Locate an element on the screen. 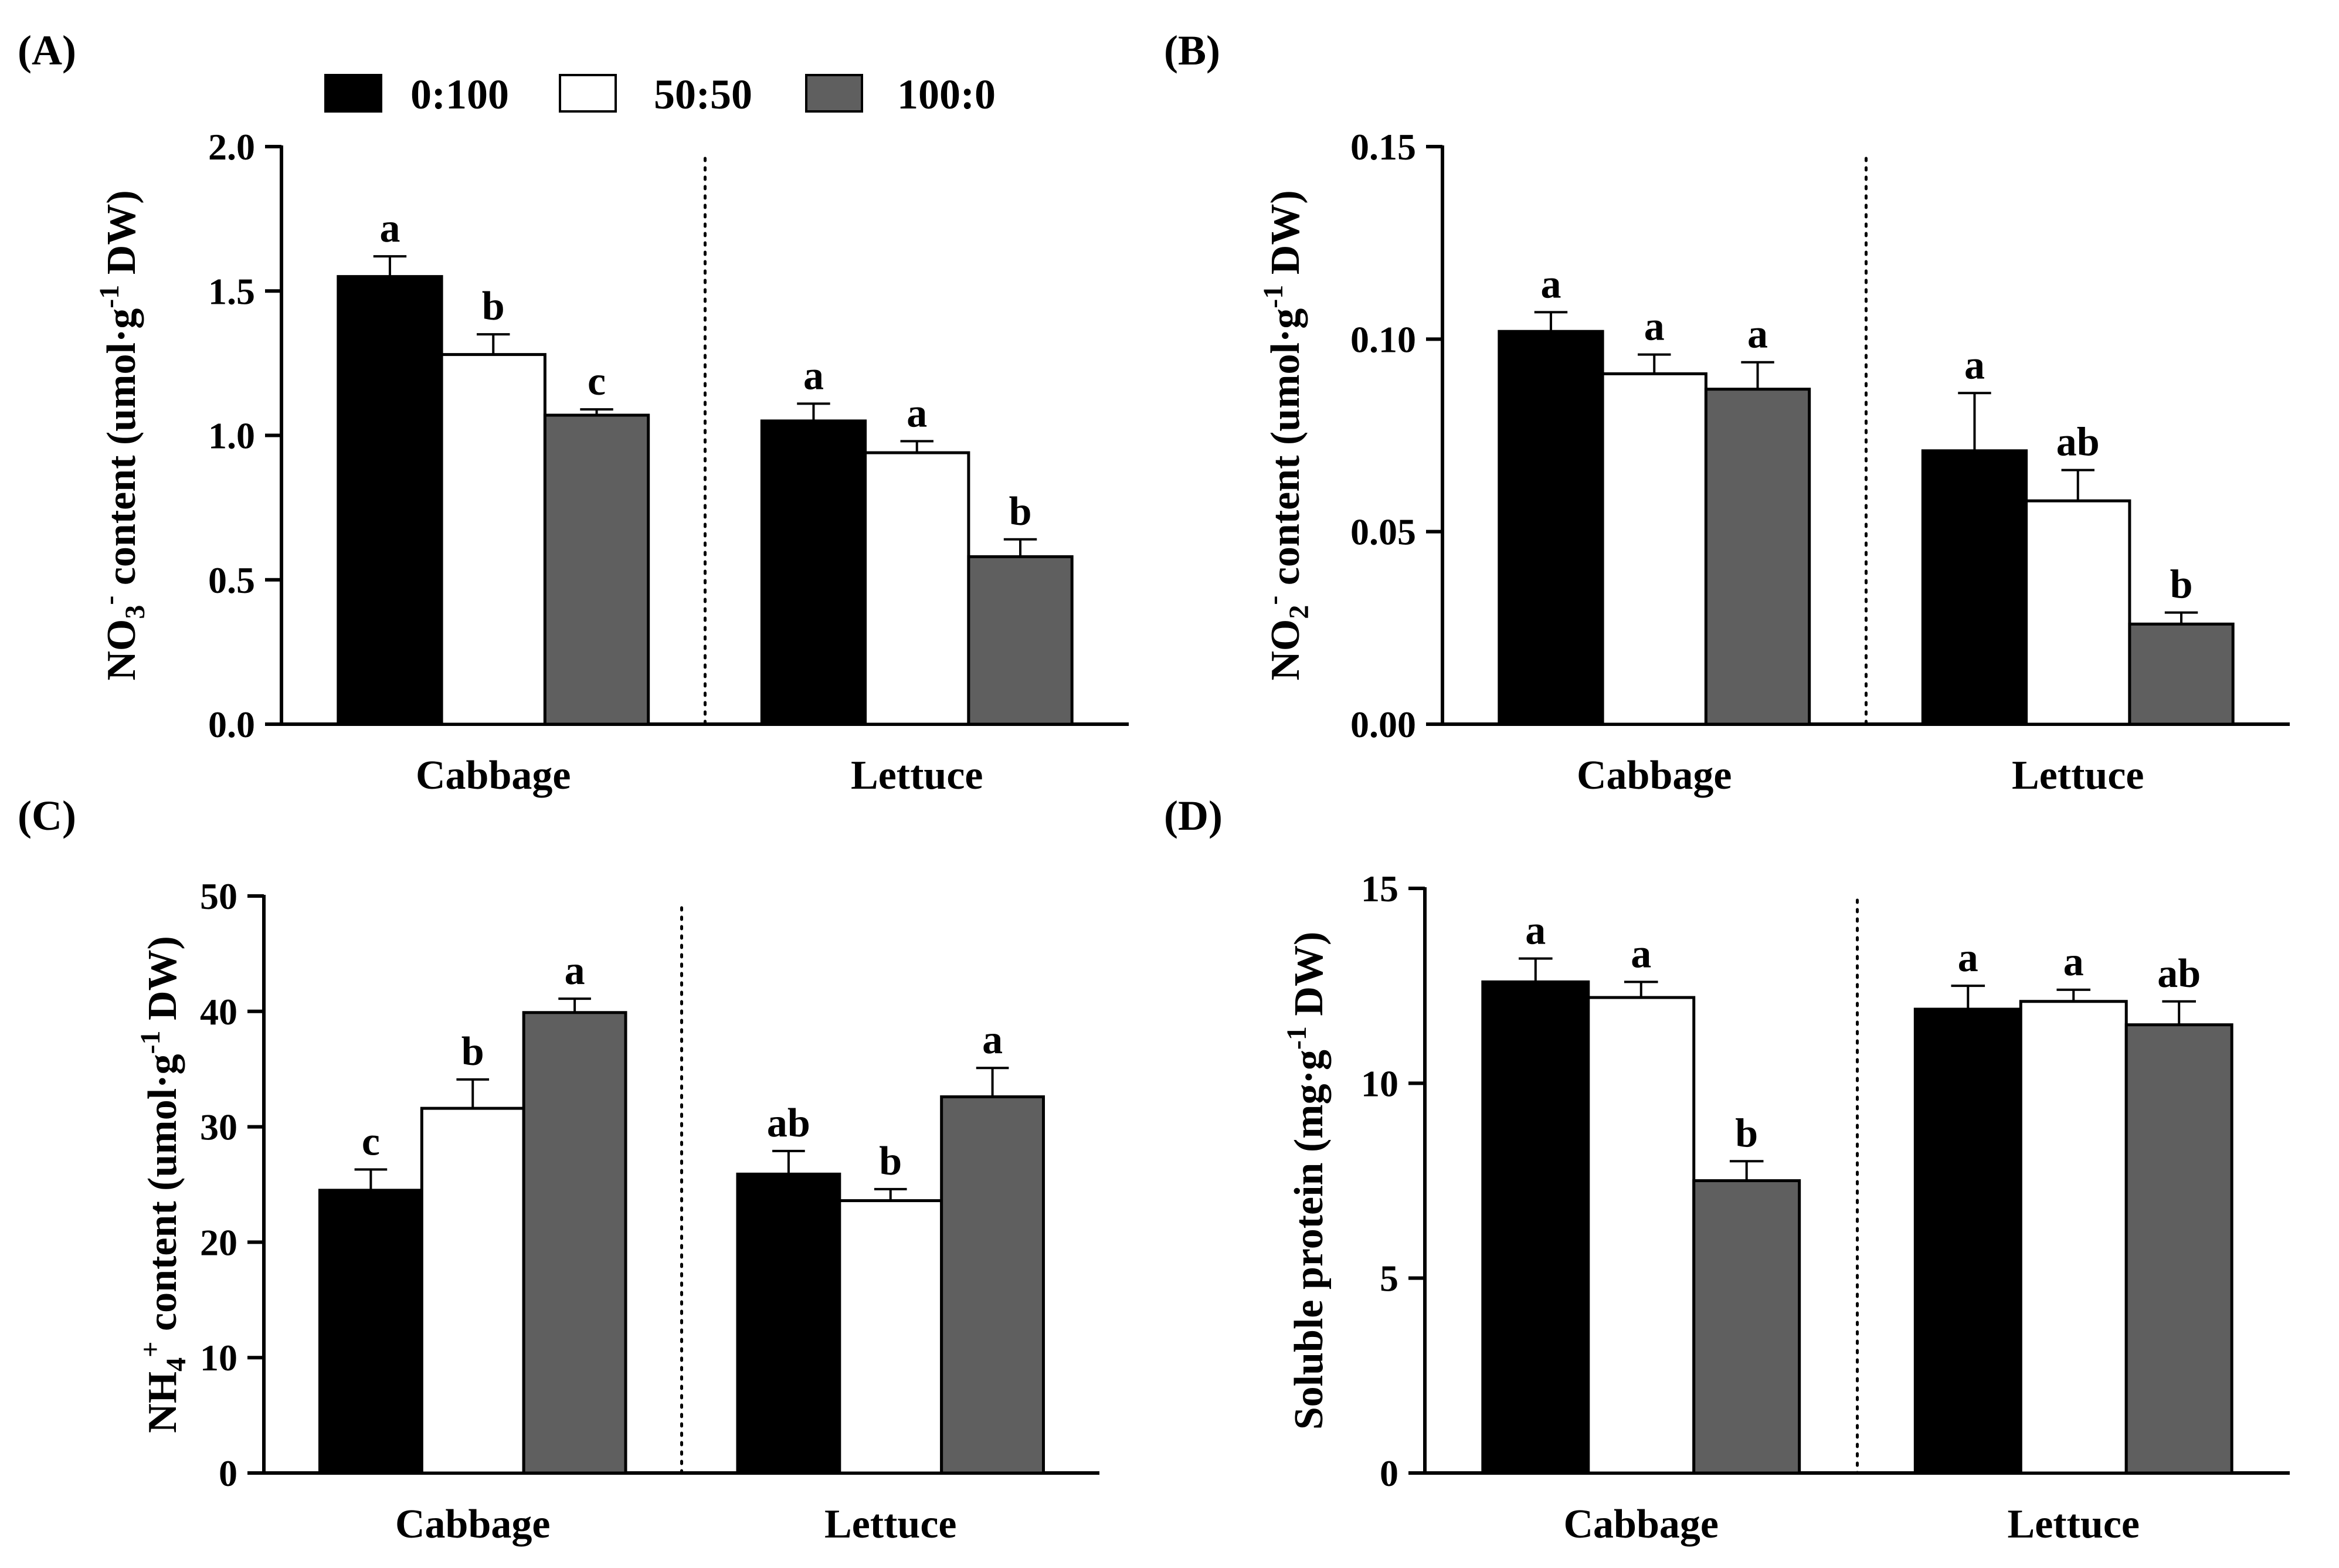 This screenshot has height=1568, width=2339. y-tick-label: 1.0 is located at coordinates (231, 436).